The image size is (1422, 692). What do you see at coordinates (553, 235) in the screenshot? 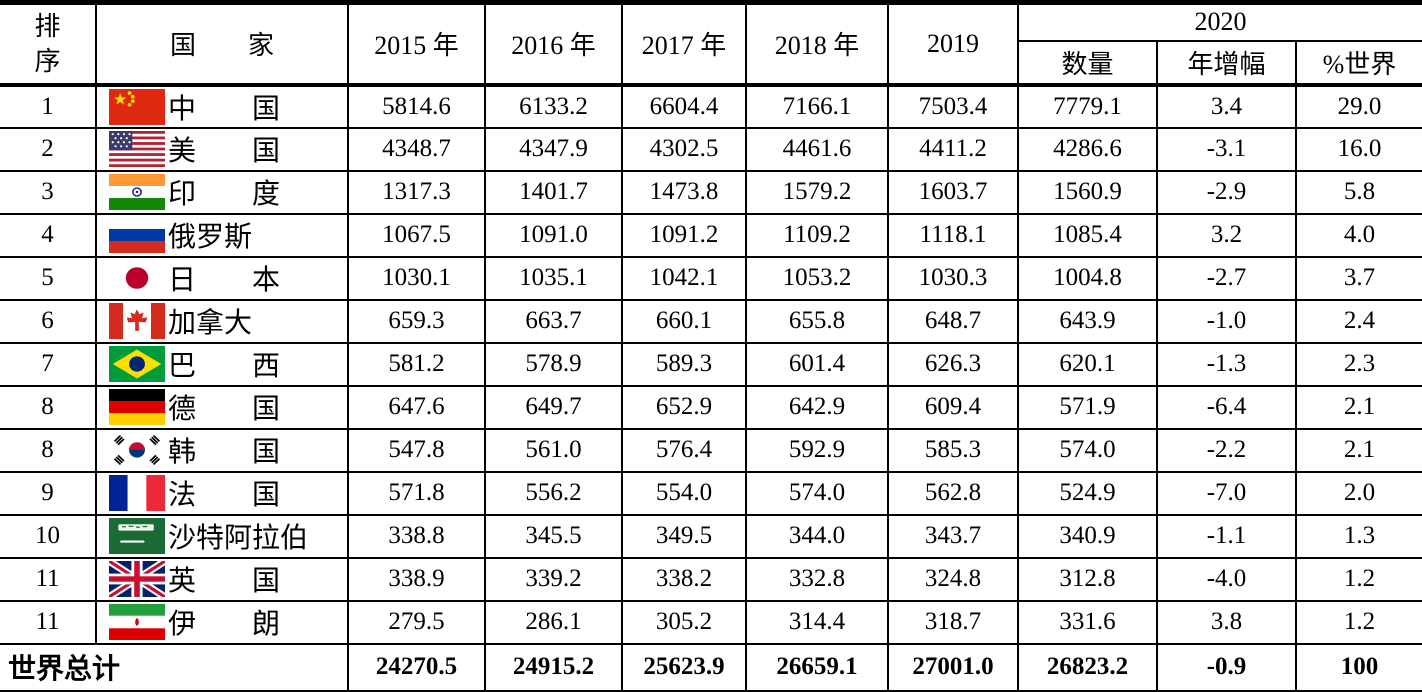
I see `value-cell: 1091.0` at bounding box center [553, 235].